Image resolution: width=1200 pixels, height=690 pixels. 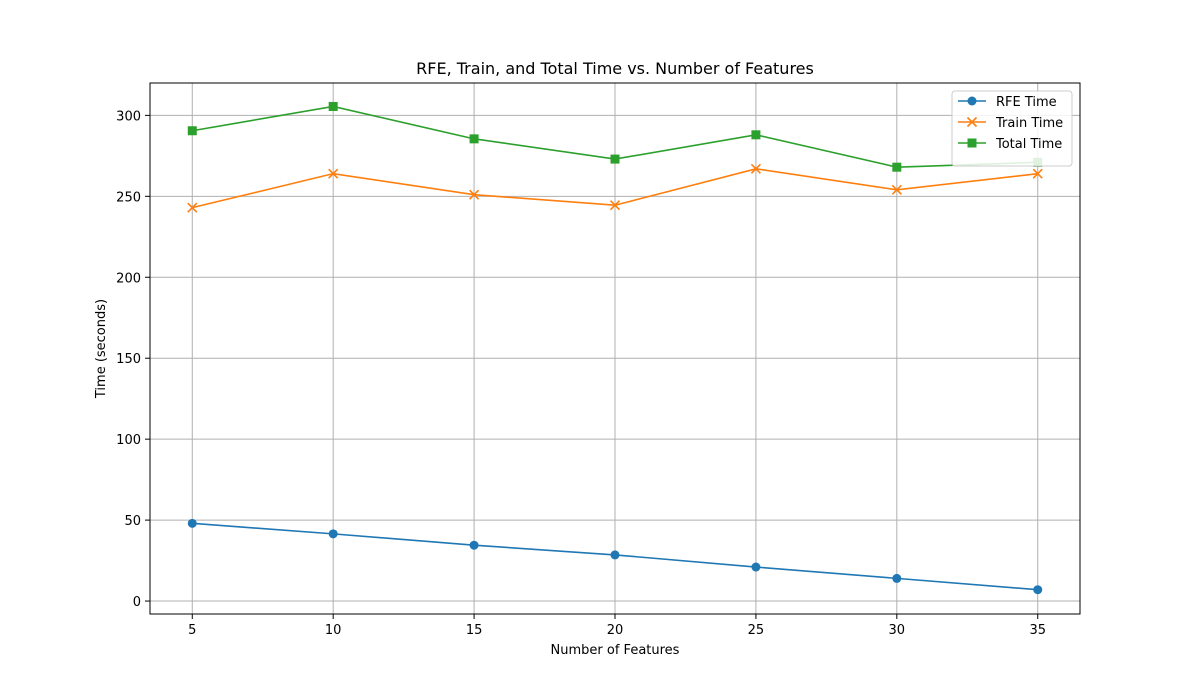 I want to click on y-tick-label: 150, so click(x=128, y=359).